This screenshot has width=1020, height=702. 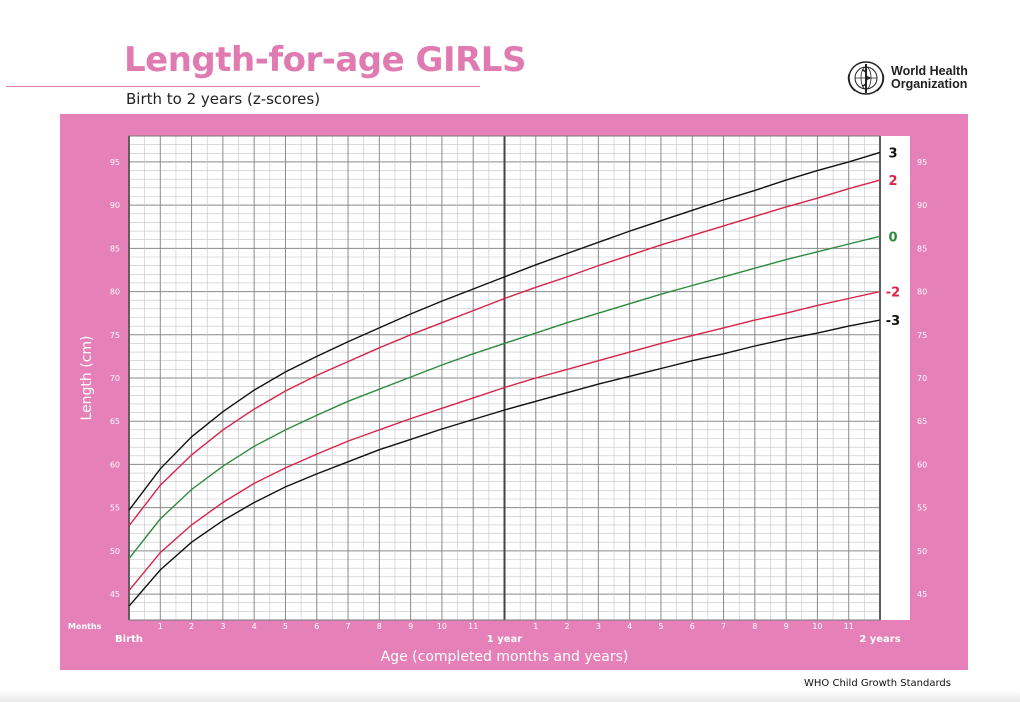 What do you see at coordinates (922, 292) in the screenshot?
I see `y-tick-label-right: 80` at bounding box center [922, 292].